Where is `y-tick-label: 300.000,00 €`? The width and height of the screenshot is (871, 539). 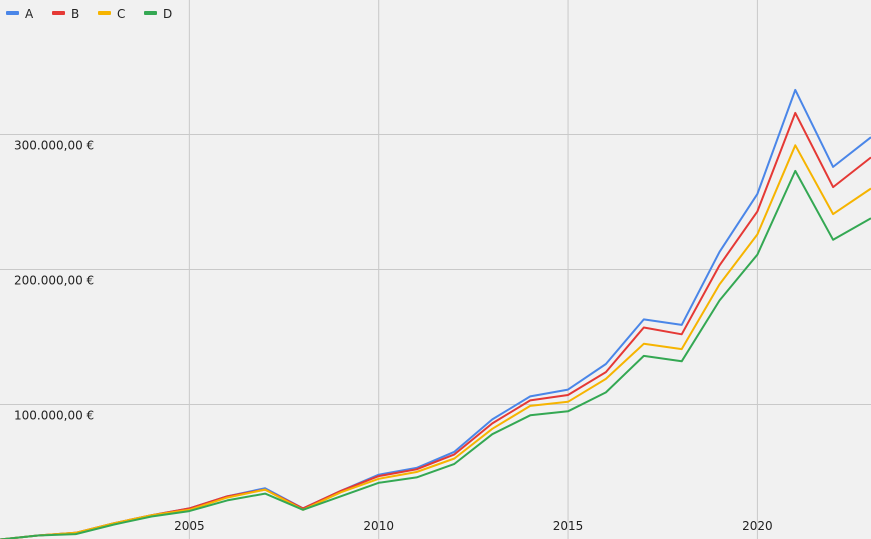 y-tick-label: 300.000,00 € is located at coordinates (54, 146).